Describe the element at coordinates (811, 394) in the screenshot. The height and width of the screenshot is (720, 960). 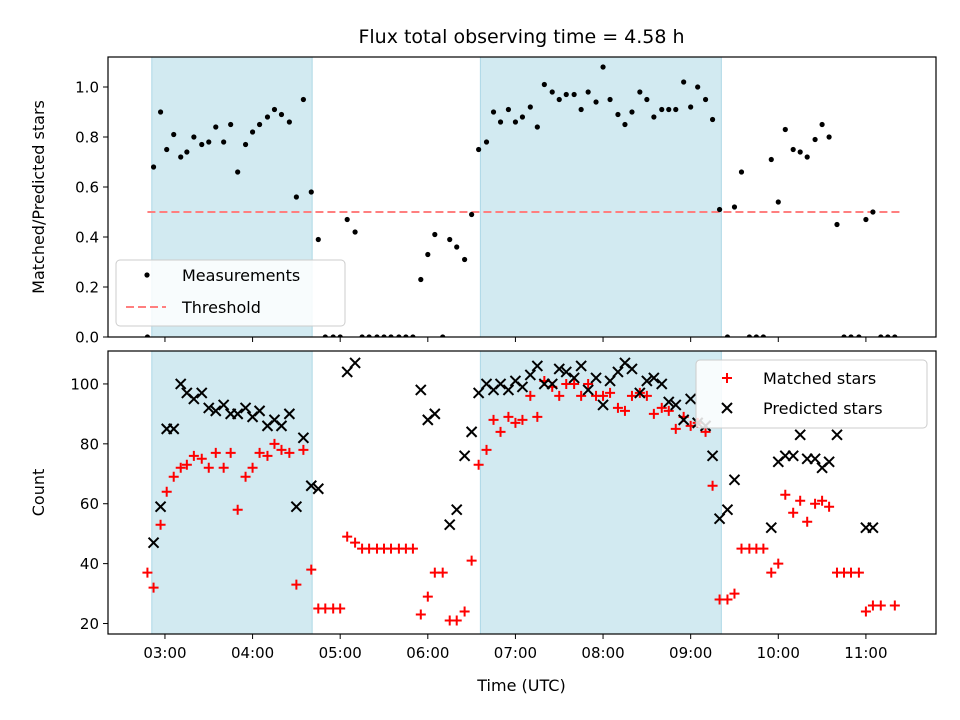
I see `legend: Matched stars Predicted stars` at that location.